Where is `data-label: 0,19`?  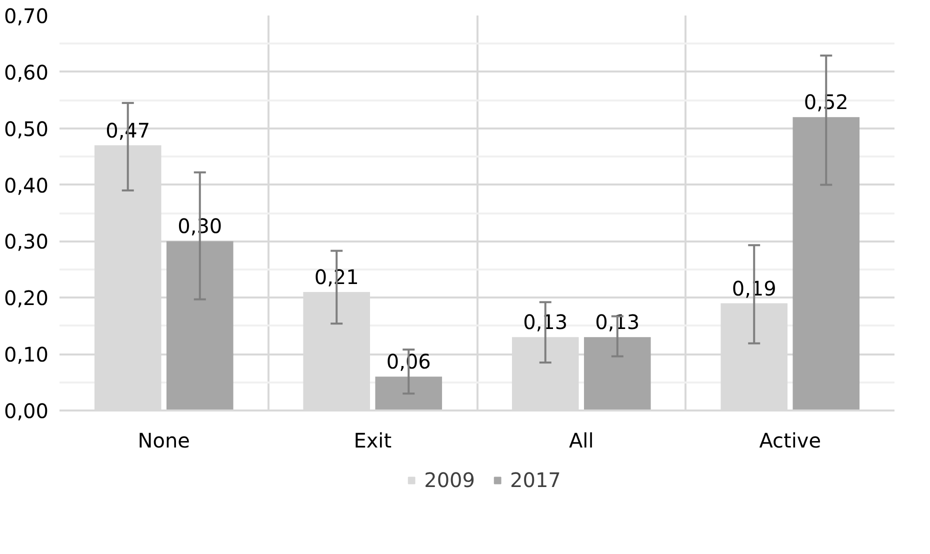 data-label: 0,19 is located at coordinates (754, 288).